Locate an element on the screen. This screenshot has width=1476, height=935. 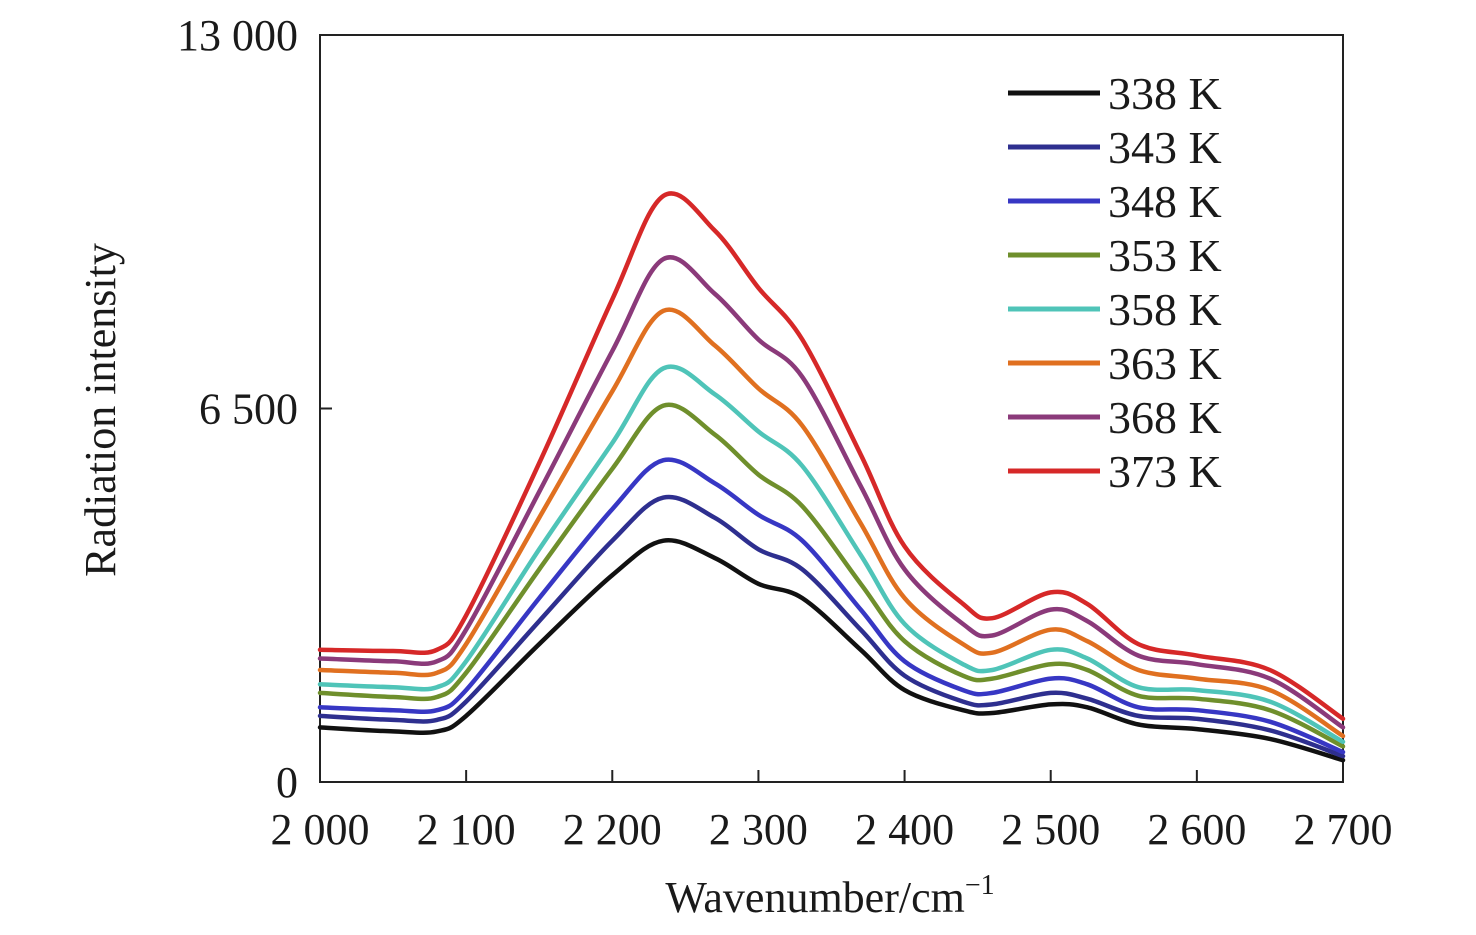
y-axis-title: Radiation intensity is located at coordinates (100, 410).